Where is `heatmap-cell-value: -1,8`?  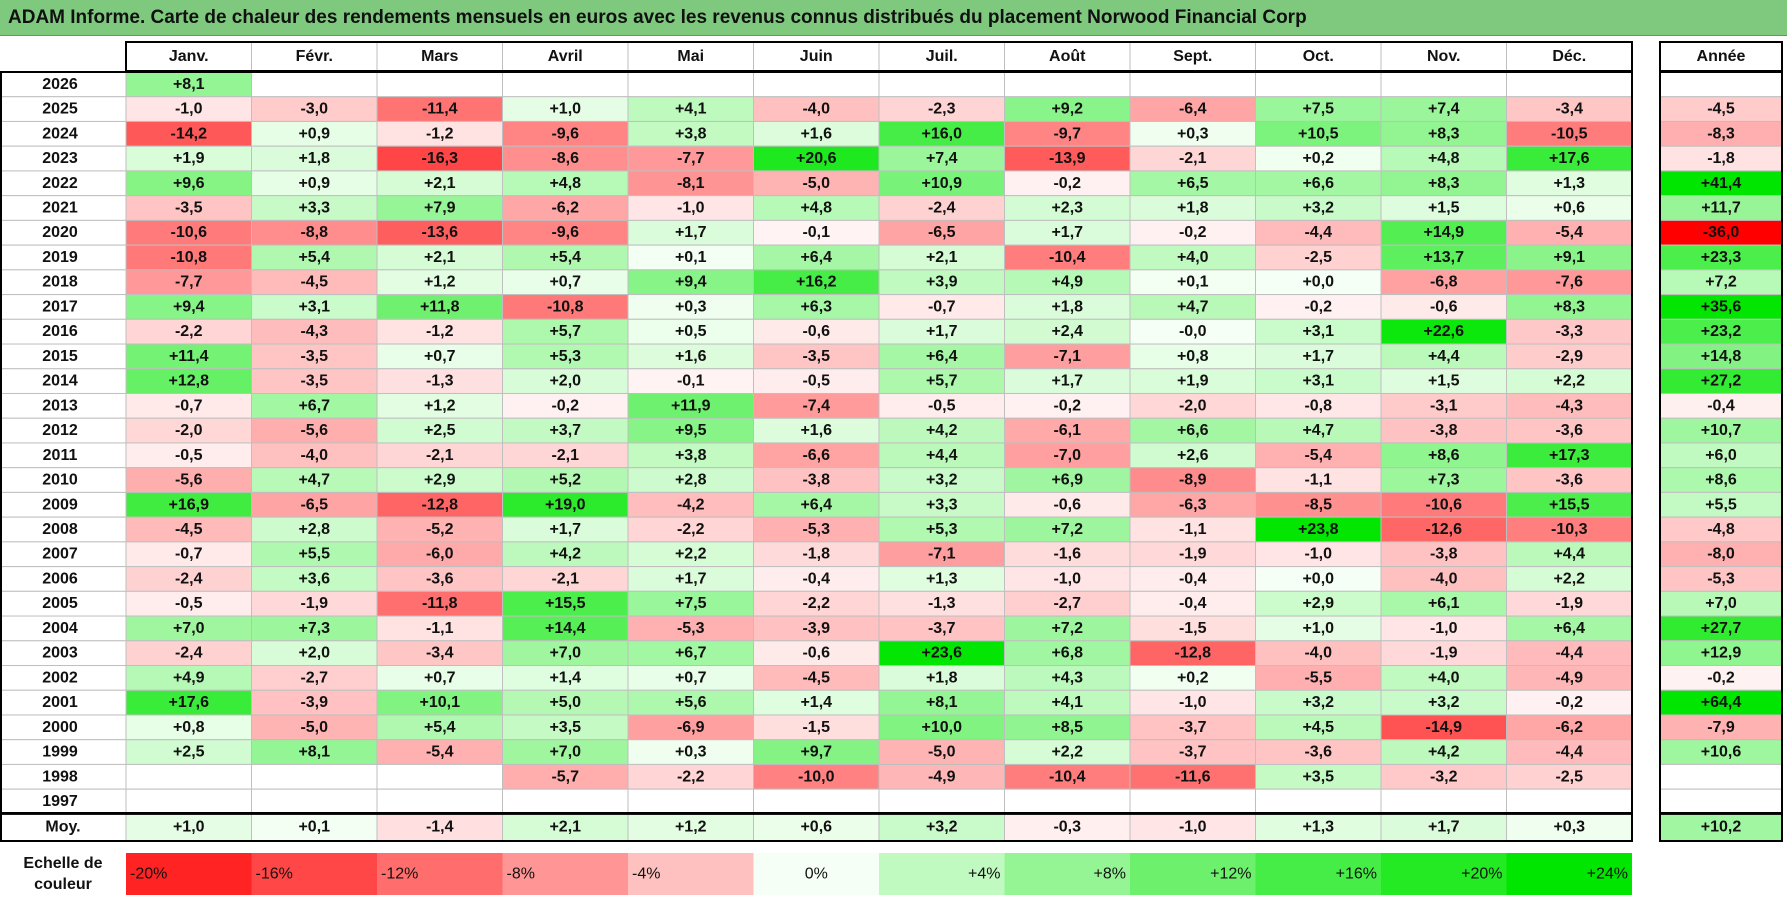
heatmap-cell-value: -1,8 is located at coordinates (816, 554).